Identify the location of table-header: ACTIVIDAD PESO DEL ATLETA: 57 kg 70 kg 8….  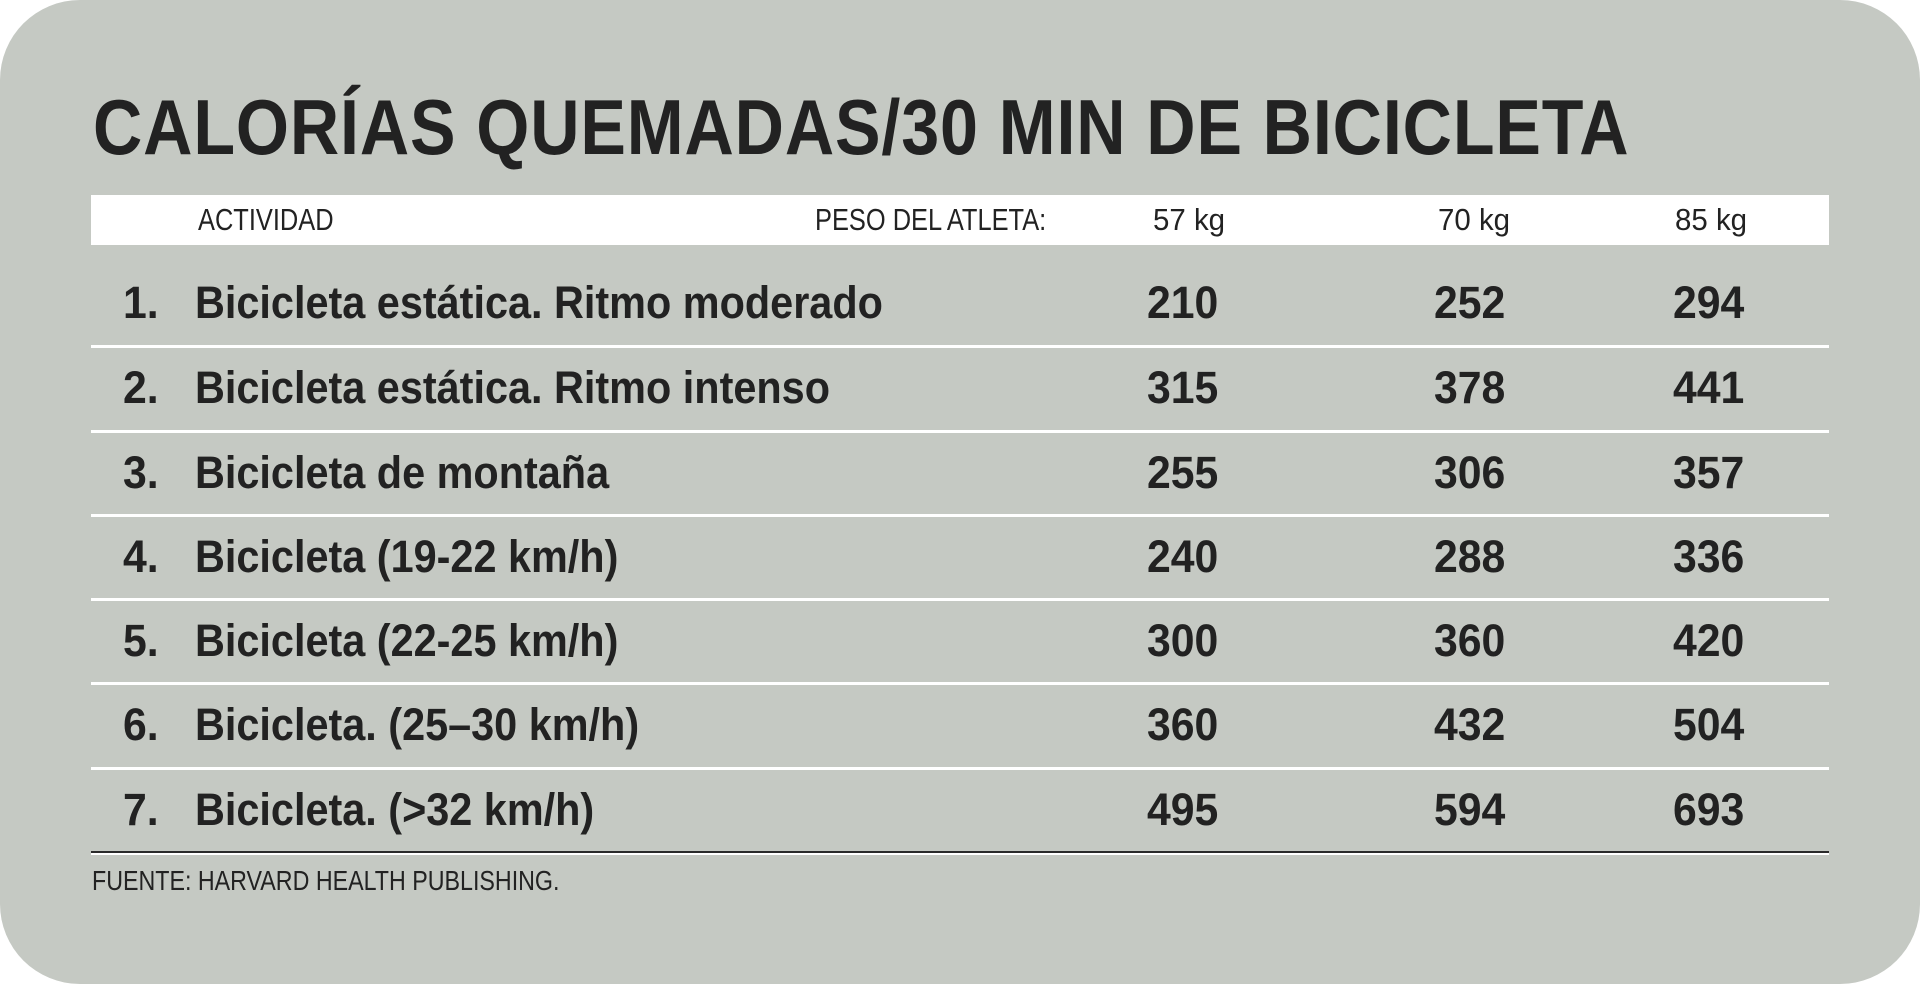
(960, 220).